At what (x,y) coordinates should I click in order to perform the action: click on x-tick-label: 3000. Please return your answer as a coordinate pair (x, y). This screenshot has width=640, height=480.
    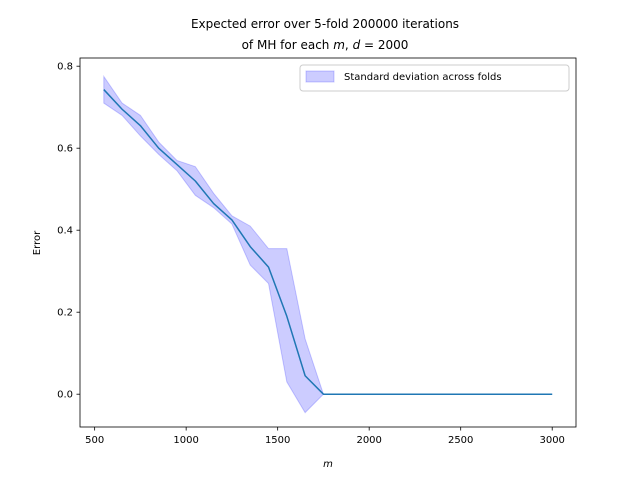
    Looking at the image, I should click on (551, 440).